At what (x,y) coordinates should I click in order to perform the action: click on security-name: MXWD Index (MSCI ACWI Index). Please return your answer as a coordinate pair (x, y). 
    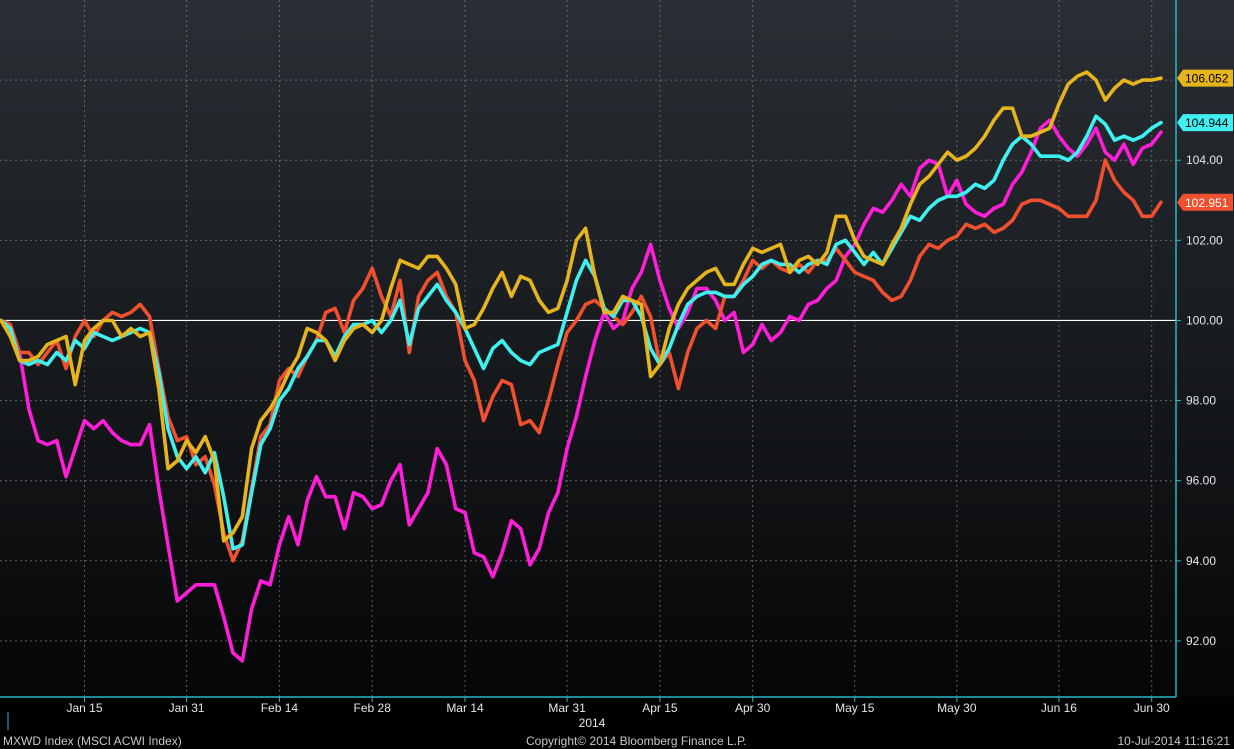
    Looking at the image, I should click on (92, 741).